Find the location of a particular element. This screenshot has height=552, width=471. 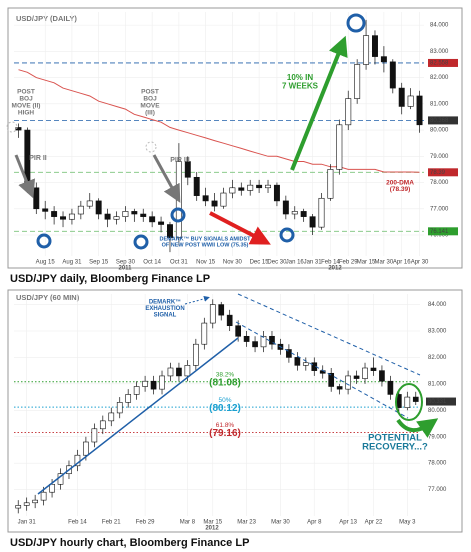

annotation: (III) is located at coordinates (150, 113).